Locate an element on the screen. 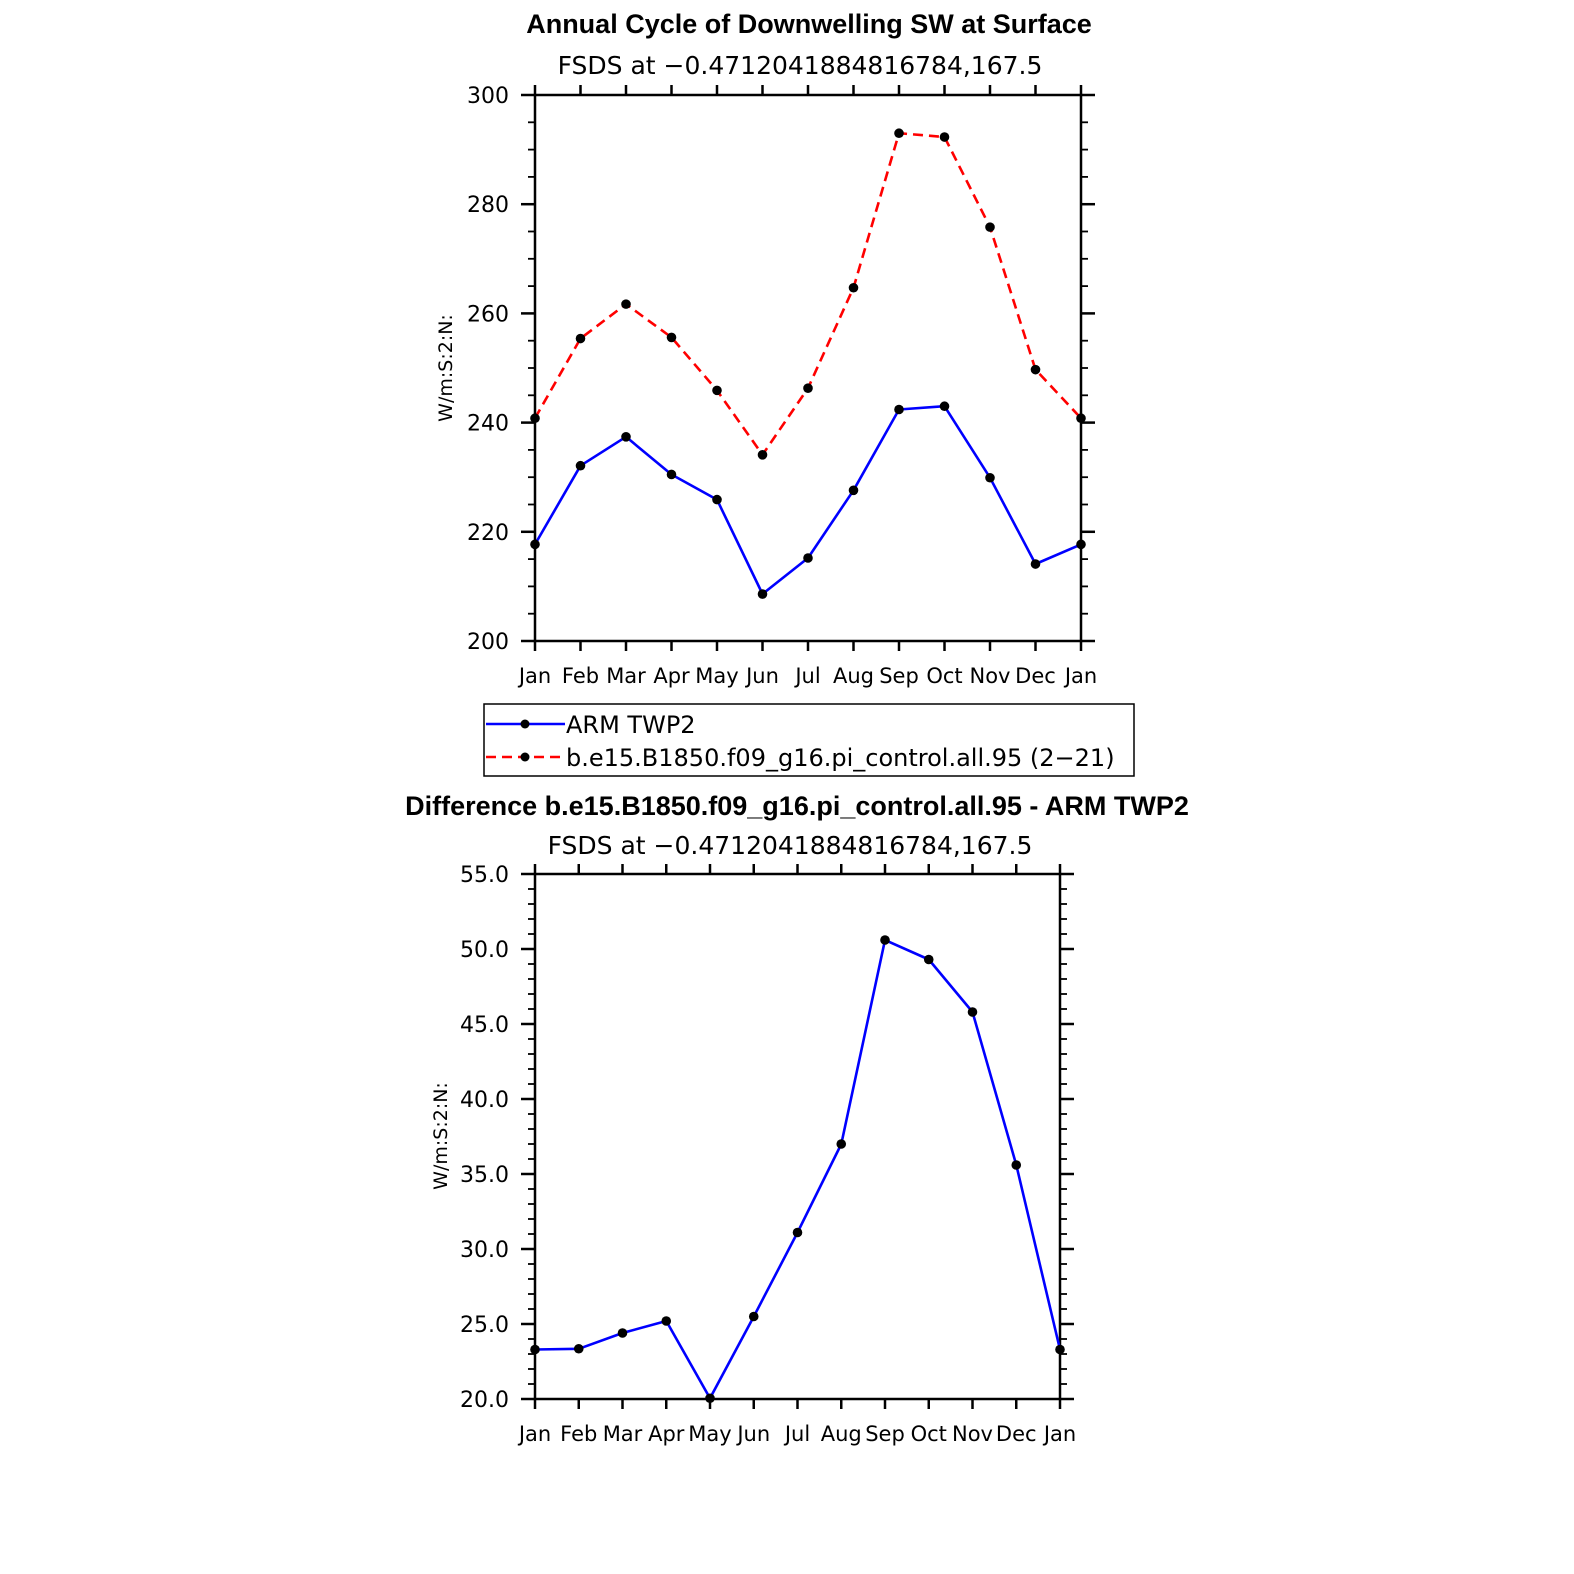 The width and height of the screenshot is (1574, 1574). legend-marker-model is located at coordinates (525, 757).